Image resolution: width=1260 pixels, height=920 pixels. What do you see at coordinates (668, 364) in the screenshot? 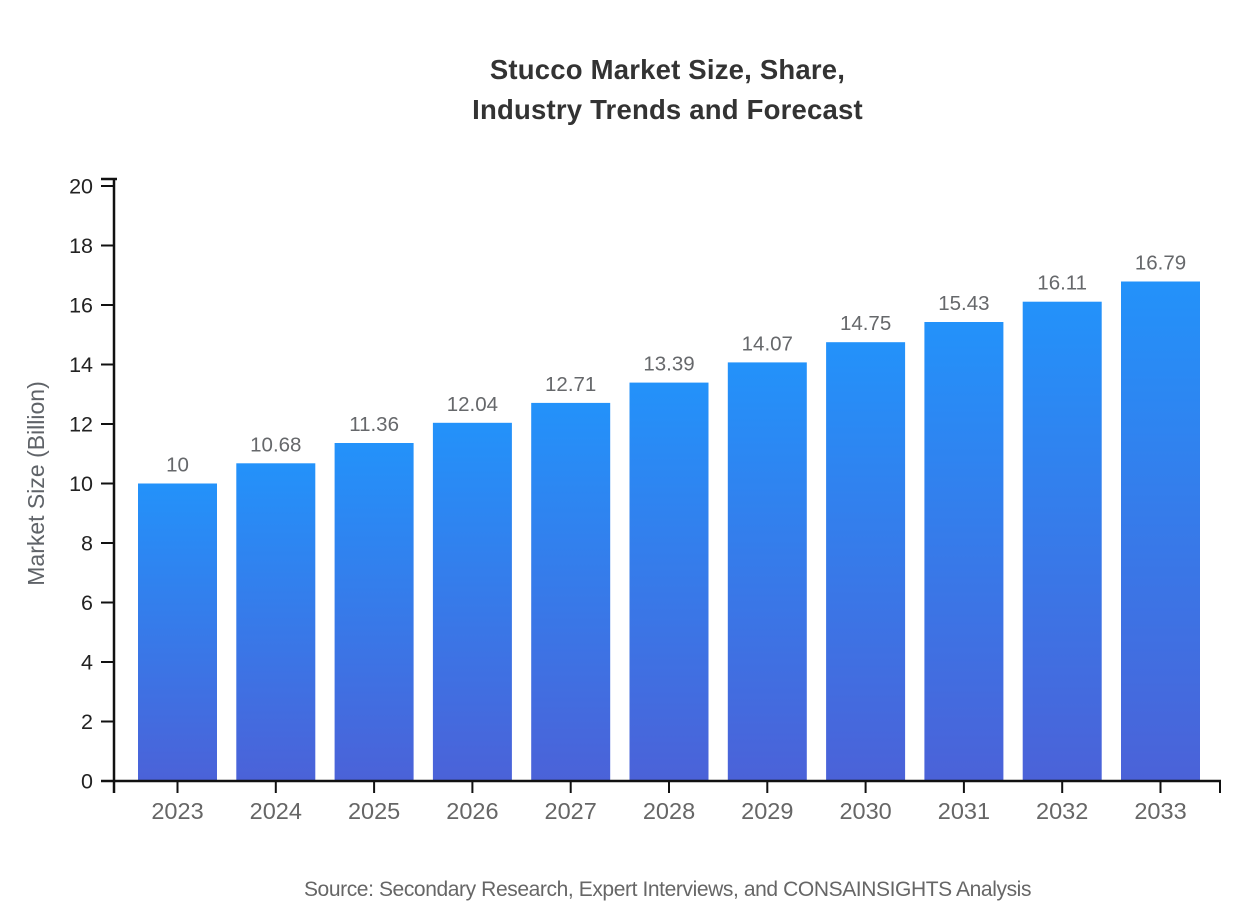
I see `bar-value-label: 13.39` at bounding box center [668, 364].